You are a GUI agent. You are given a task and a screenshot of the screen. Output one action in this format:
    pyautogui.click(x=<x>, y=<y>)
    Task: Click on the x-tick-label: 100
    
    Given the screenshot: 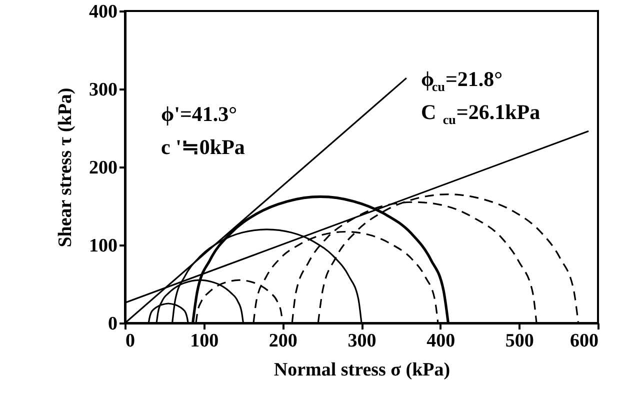 What is the action you would take?
    pyautogui.click(x=204, y=341)
    